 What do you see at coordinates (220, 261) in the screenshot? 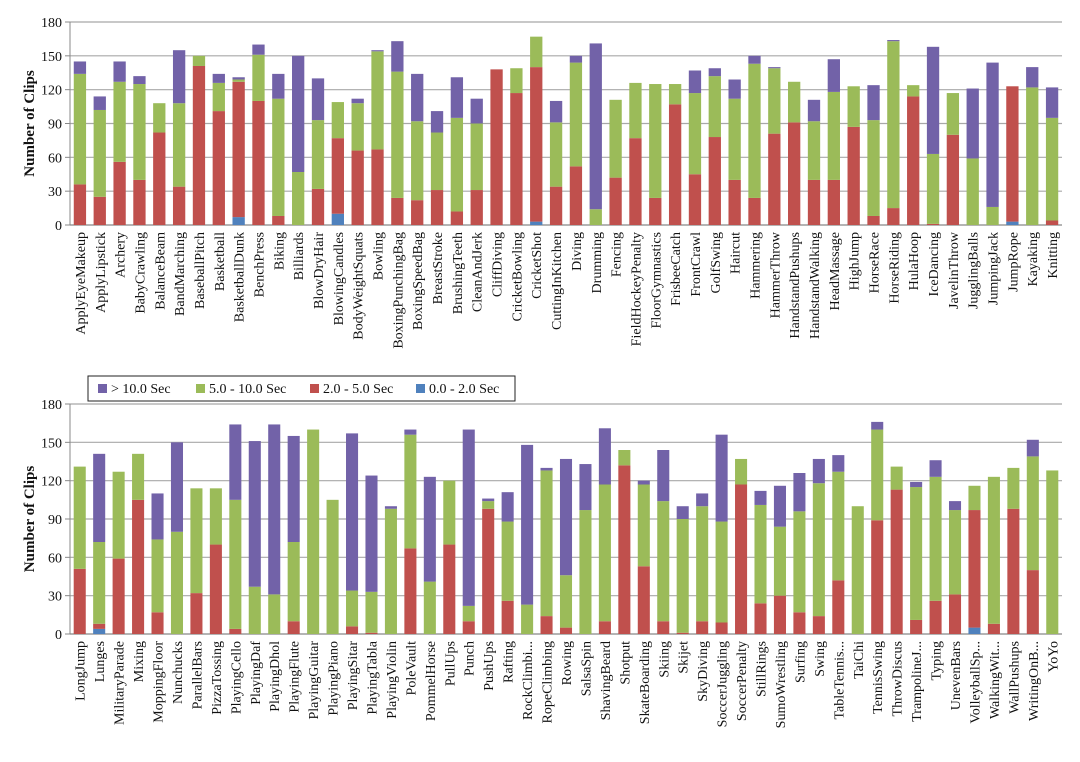
I see `x-tick-label: Basketball` at bounding box center [220, 261].